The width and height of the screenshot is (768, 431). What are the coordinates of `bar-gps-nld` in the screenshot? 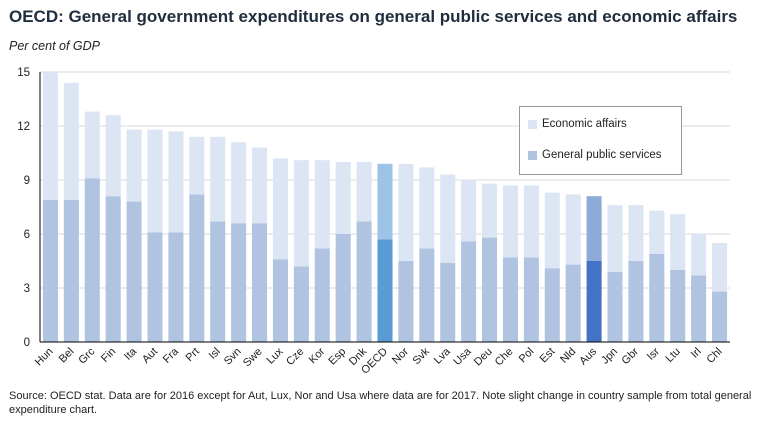 It's located at (573, 303).